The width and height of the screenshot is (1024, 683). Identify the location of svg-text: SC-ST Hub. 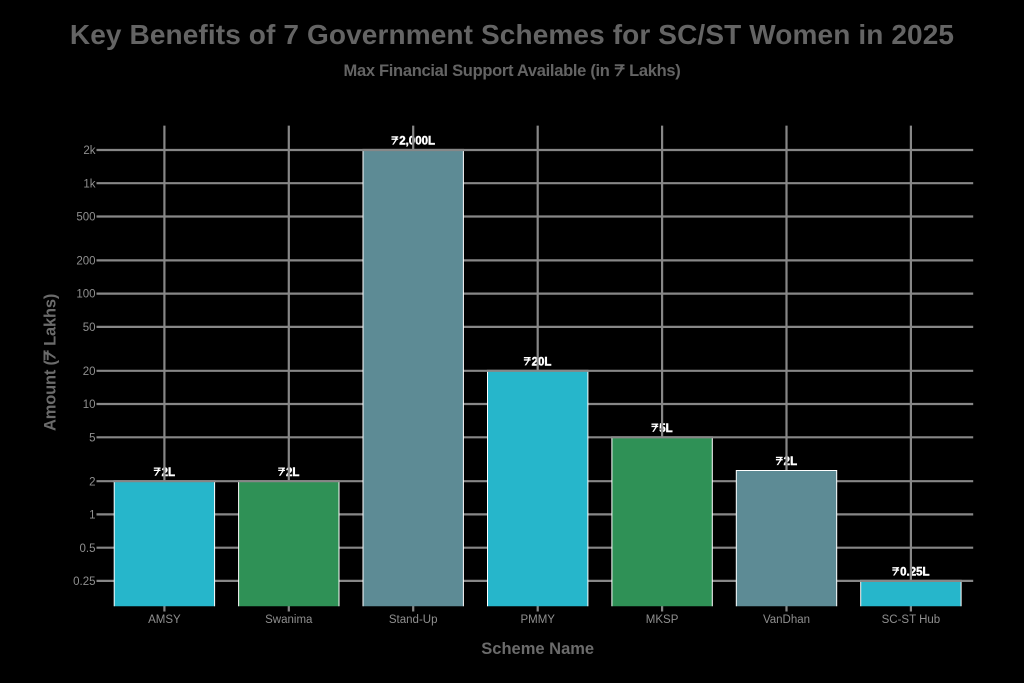
(911, 620).